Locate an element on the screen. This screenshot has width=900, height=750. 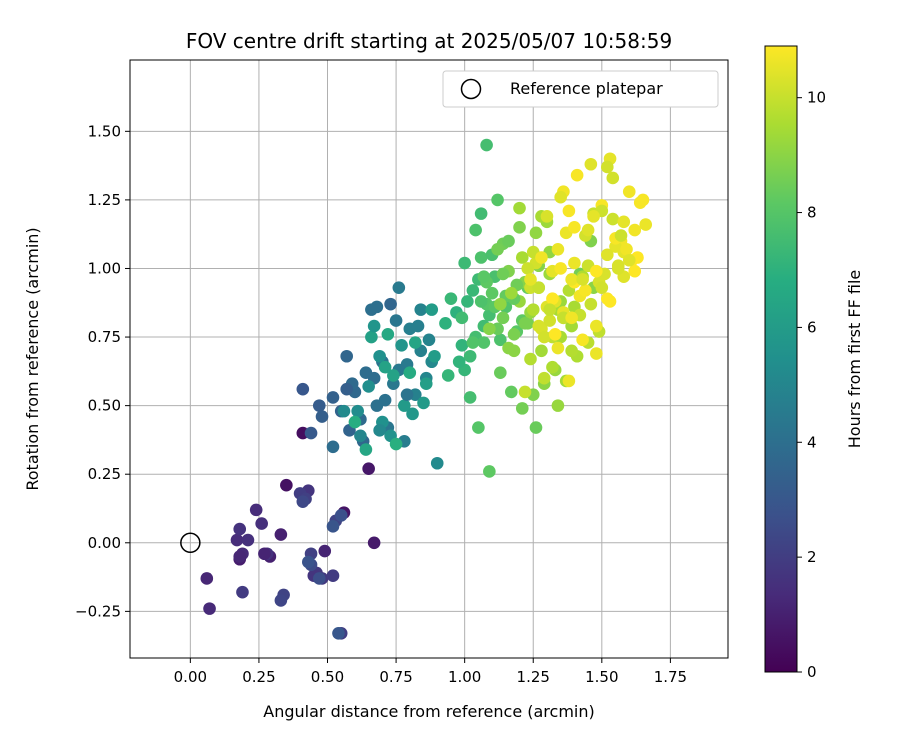
y-tick-label: 0.50 is located at coordinates (104, 406).